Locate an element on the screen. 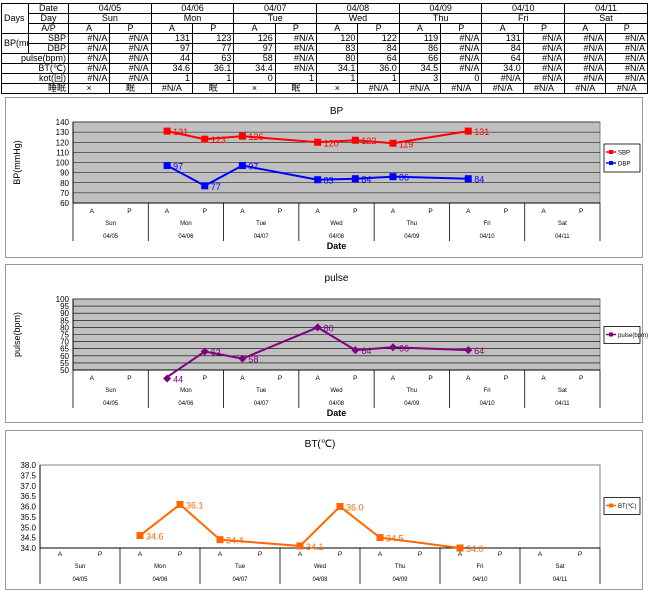  day-cell: Sat is located at coordinates (606, 18).